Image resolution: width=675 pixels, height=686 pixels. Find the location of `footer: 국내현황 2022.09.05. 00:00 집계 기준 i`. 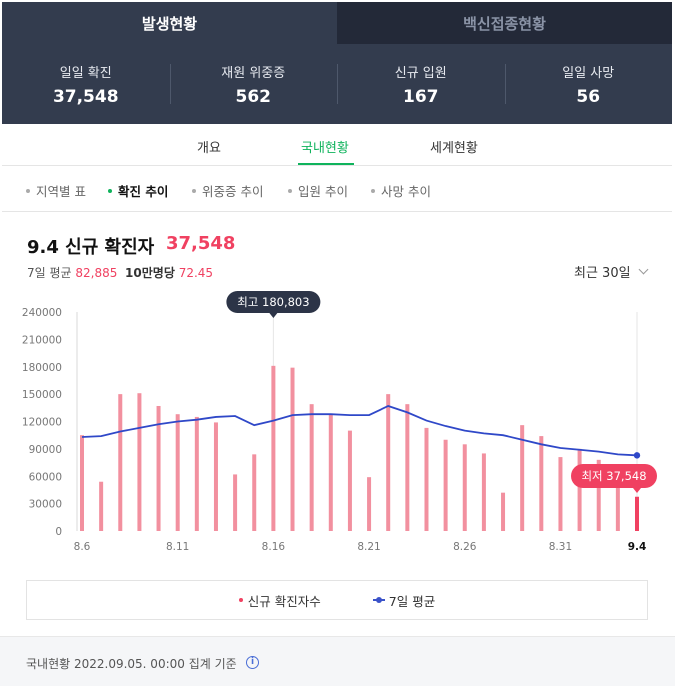

footer: 국내현황 2022.09.05. 00:00 집계 기준 i is located at coordinates (337, 661).